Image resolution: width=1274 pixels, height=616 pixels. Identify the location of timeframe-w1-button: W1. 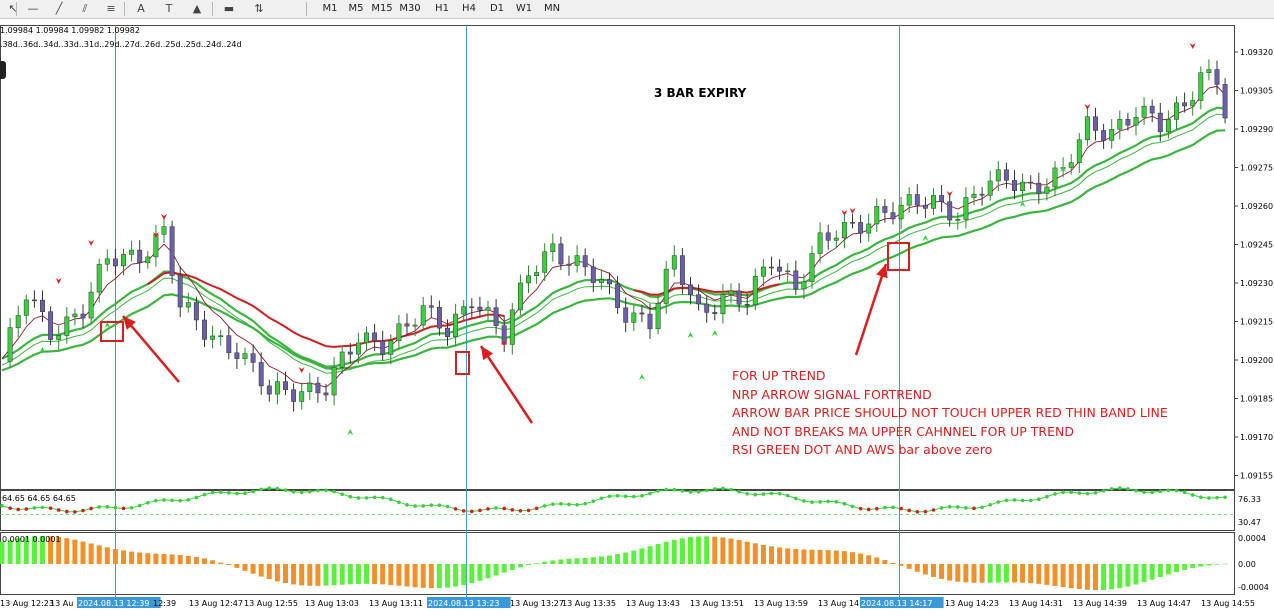
(524, 8).